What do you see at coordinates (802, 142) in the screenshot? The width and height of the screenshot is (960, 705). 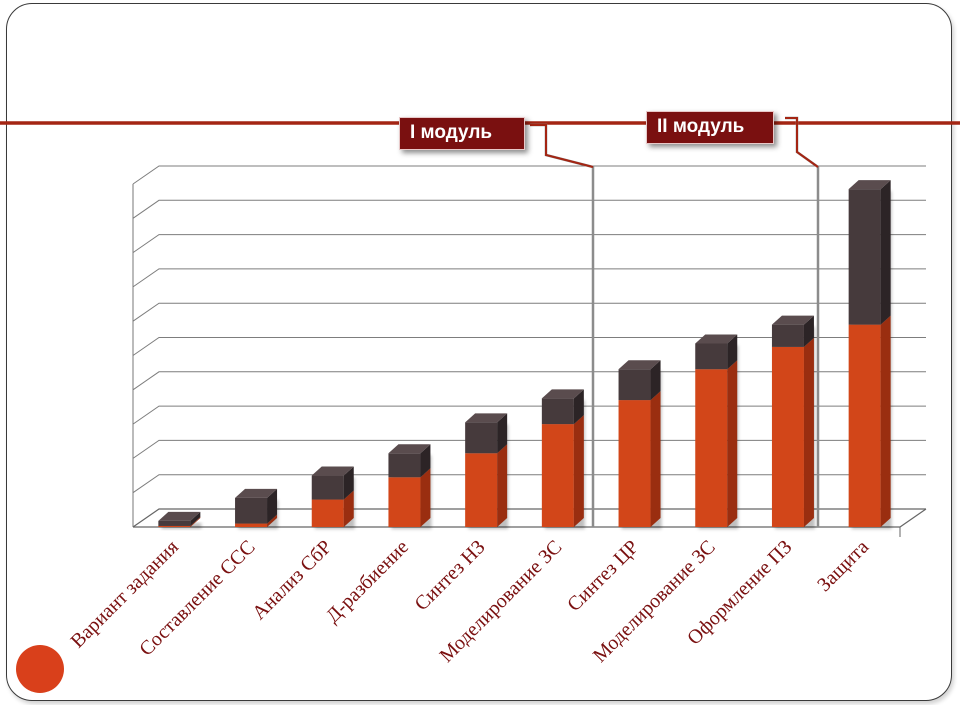 I see `module-2-connector-accent` at bounding box center [802, 142].